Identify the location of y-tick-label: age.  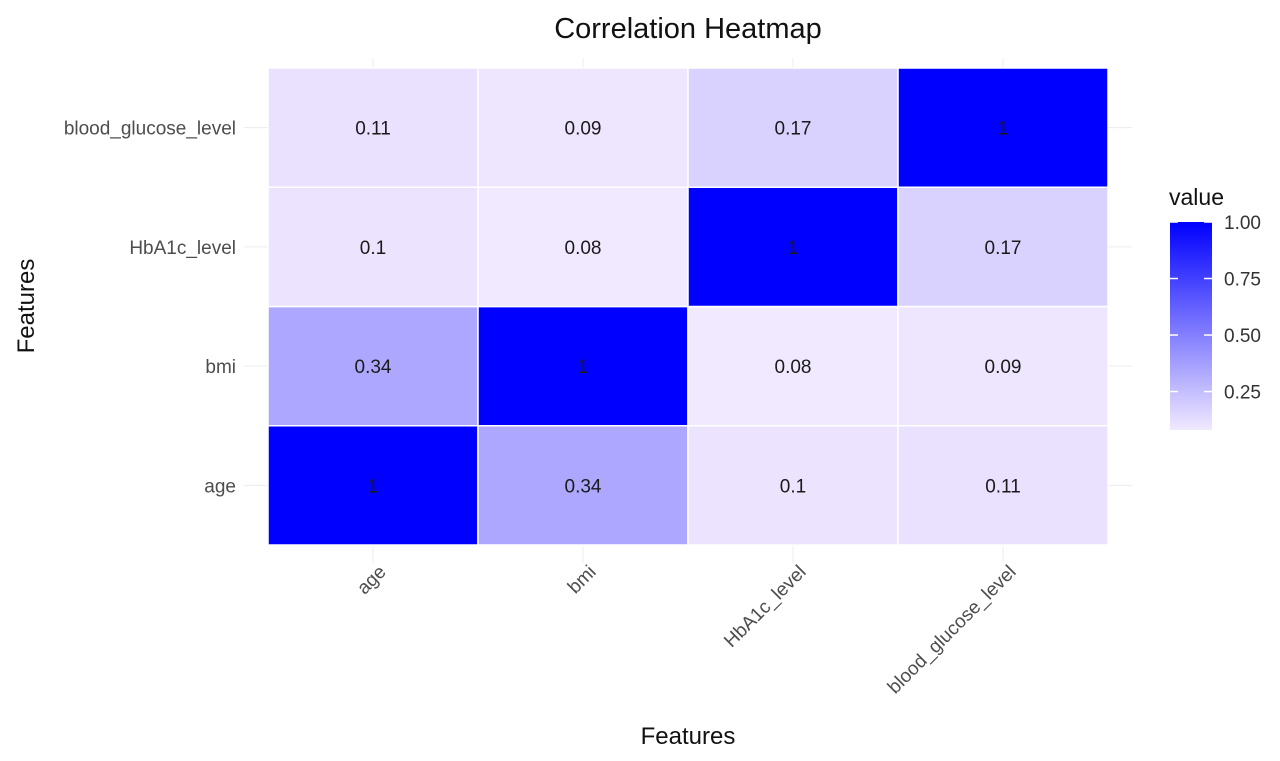
(220, 486).